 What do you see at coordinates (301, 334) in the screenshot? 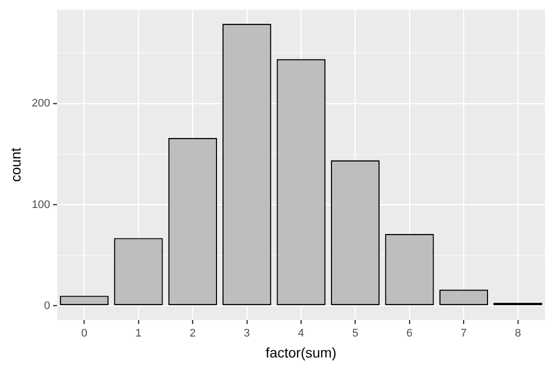
I see `x-tick-label: 4` at bounding box center [301, 334].